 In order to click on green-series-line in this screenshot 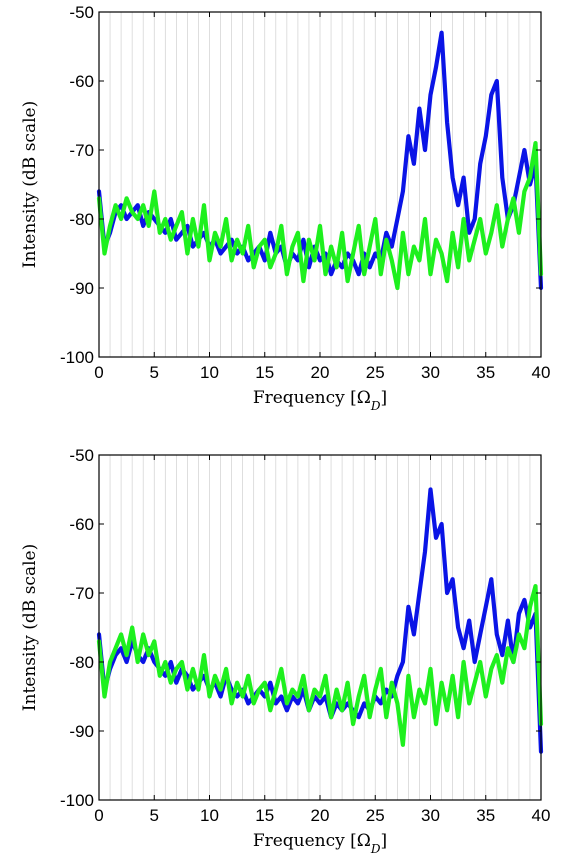, I will do `click(320, 216)`.